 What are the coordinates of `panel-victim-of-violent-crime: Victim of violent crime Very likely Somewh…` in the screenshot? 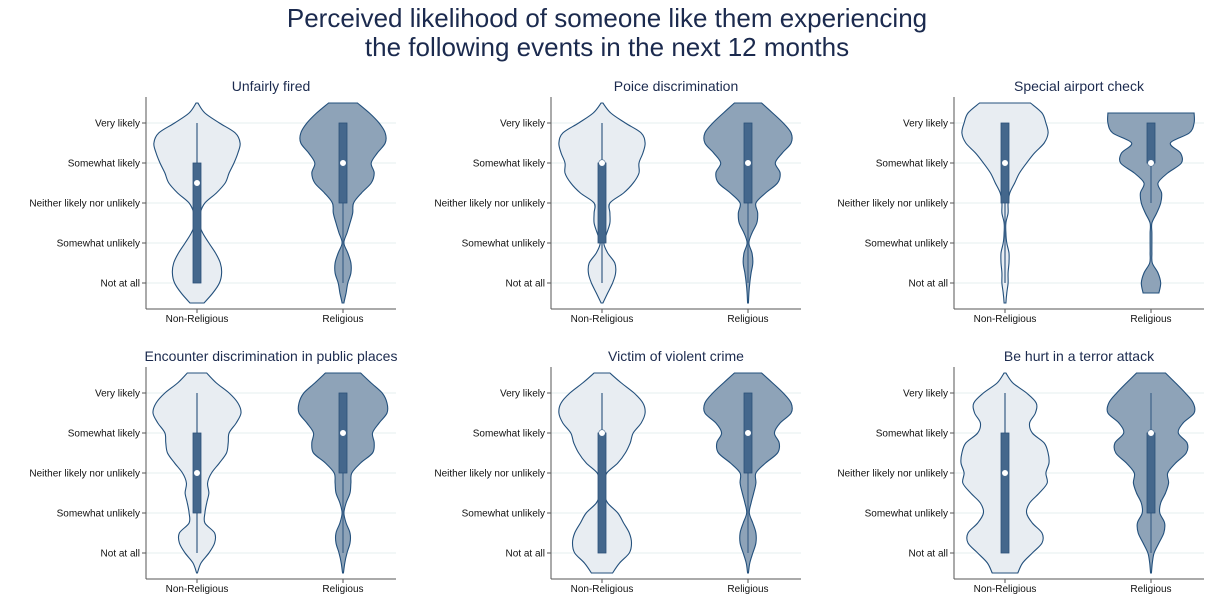 It's located at (617, 471).